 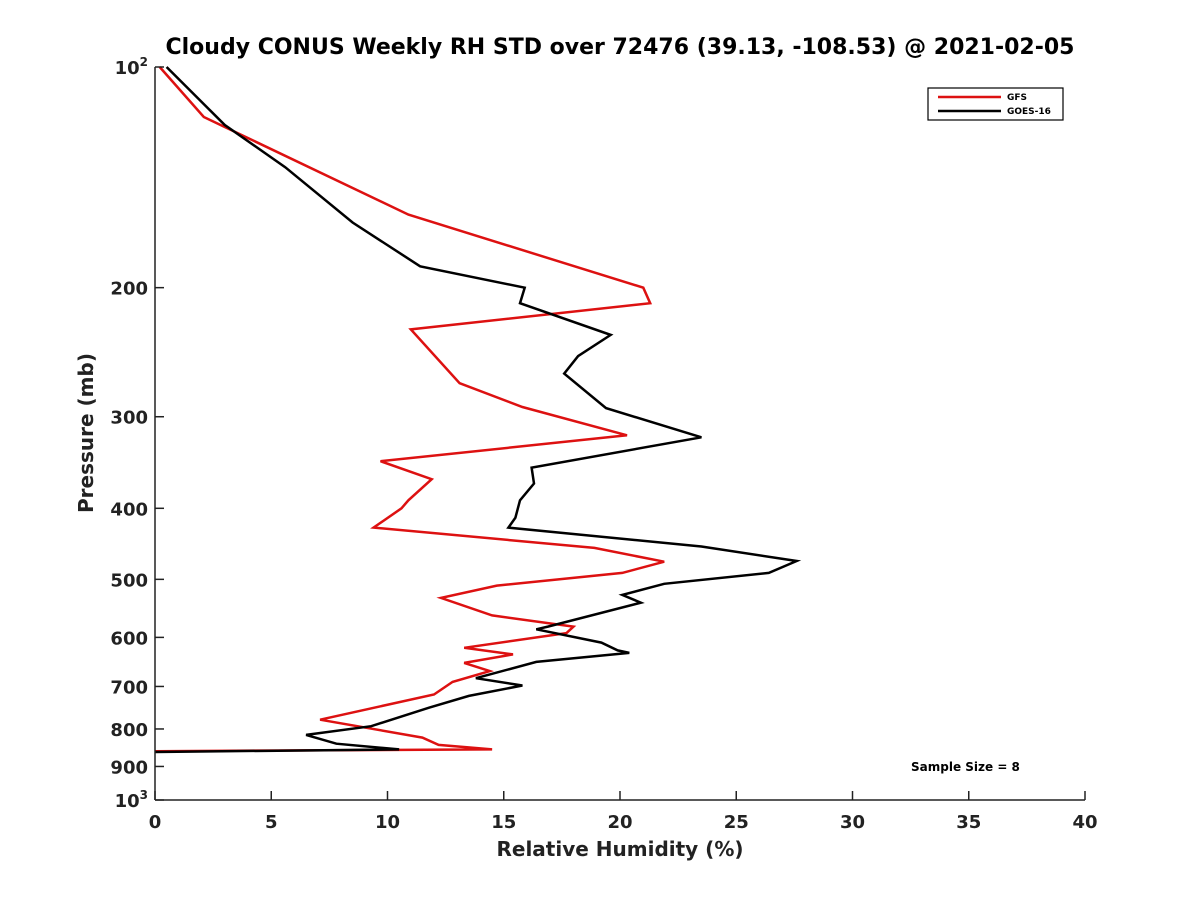 What do you see at coordinates (736, 822) in the screenshot?
I see `x-tick-label: 25` at bounding box center [736, 822].